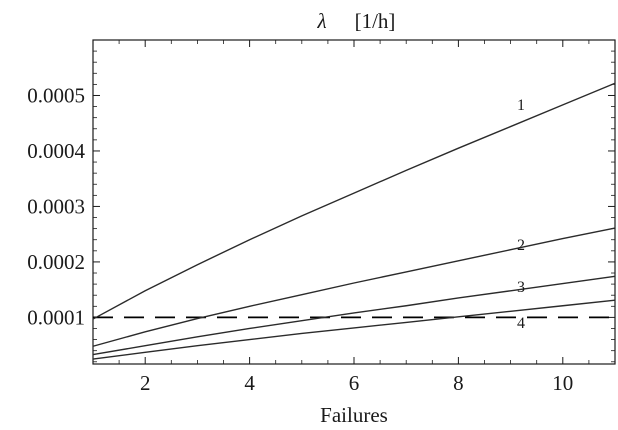  Describe the element at coordinates (354, 383) in the screenshot. I see `x-tick-label: 6` at that location.